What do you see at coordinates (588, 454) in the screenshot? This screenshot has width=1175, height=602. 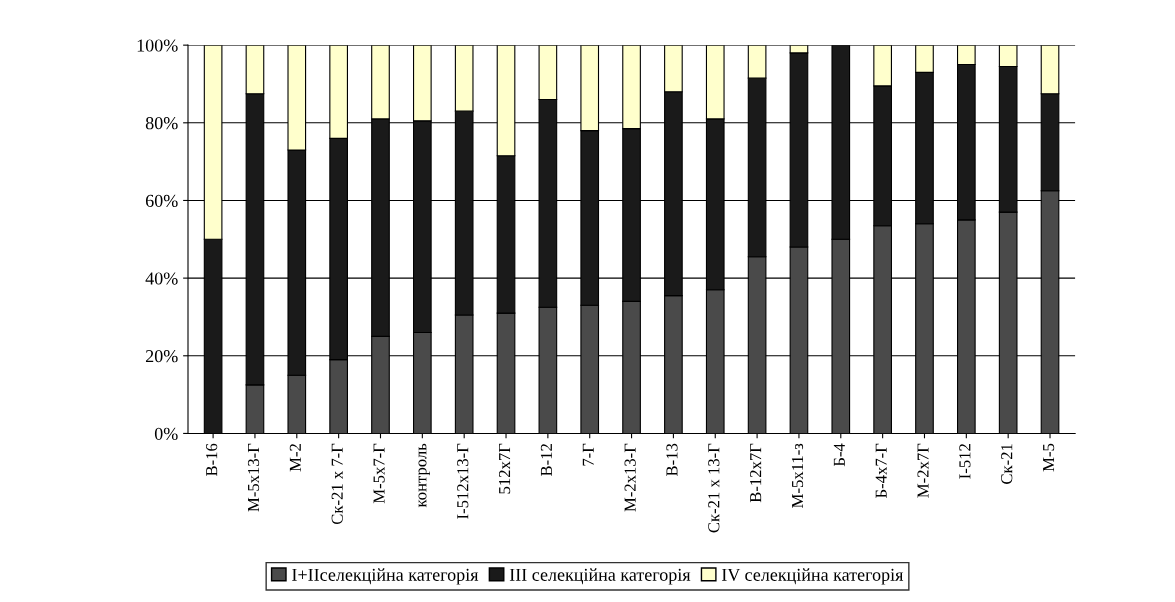 I see `x-tick-label: 7-Г` at bounding box center [588, 454].